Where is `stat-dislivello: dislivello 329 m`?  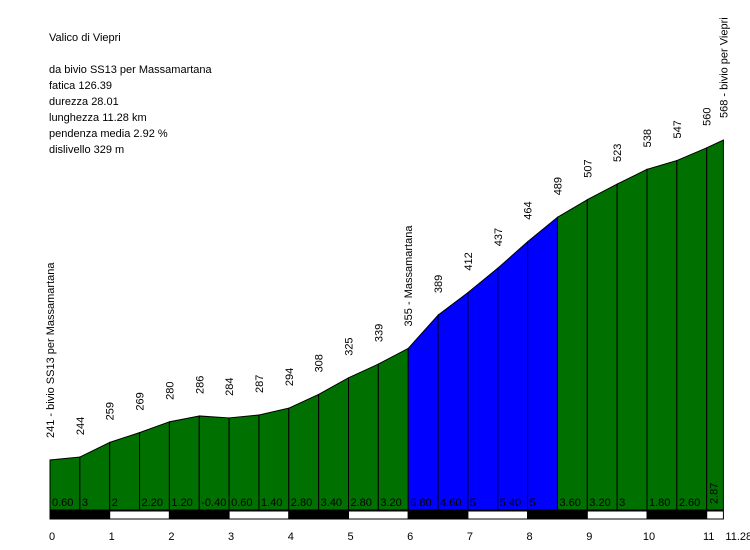 stat-dislivello: dislivello 329 m is located at coordinates (87, 150).